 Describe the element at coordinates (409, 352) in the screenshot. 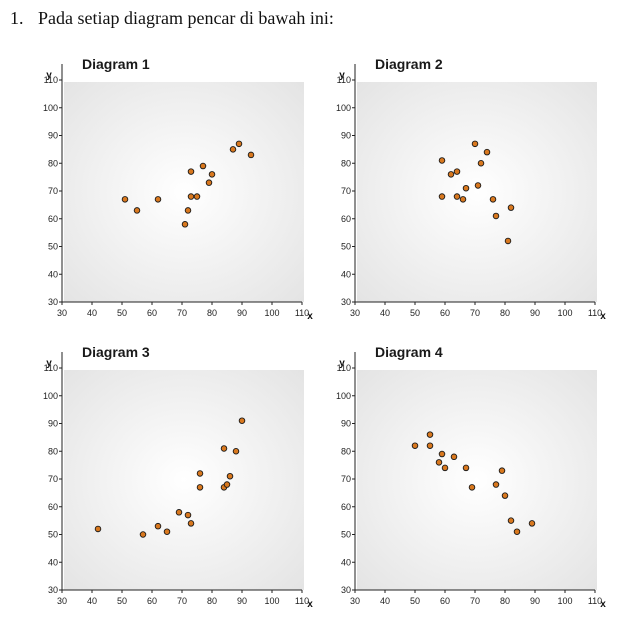

I see `chart-title: Diagram 4` at that location.